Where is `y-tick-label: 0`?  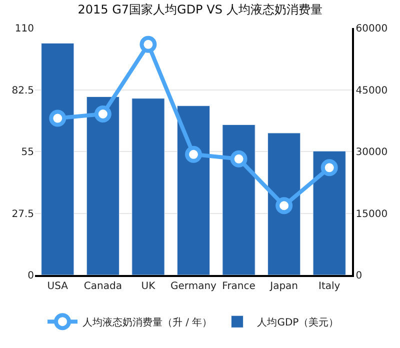 y-tick-label: 0 is located at coordinates (31, 276).